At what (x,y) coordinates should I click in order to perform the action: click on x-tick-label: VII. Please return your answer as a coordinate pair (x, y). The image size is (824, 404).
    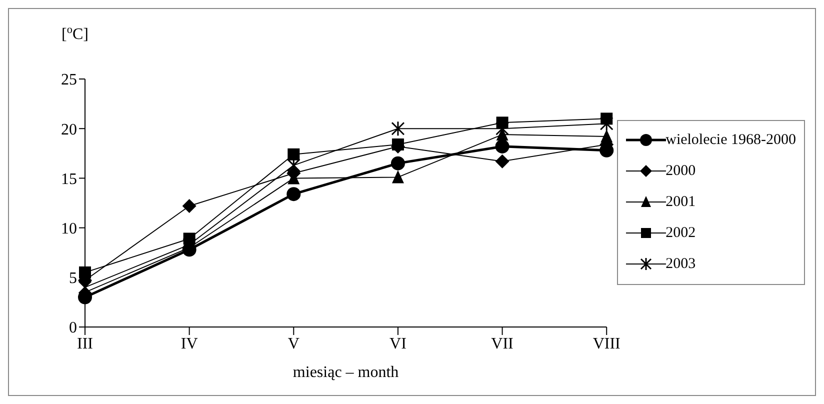
    Looking at the image, I should click on (502, 343).